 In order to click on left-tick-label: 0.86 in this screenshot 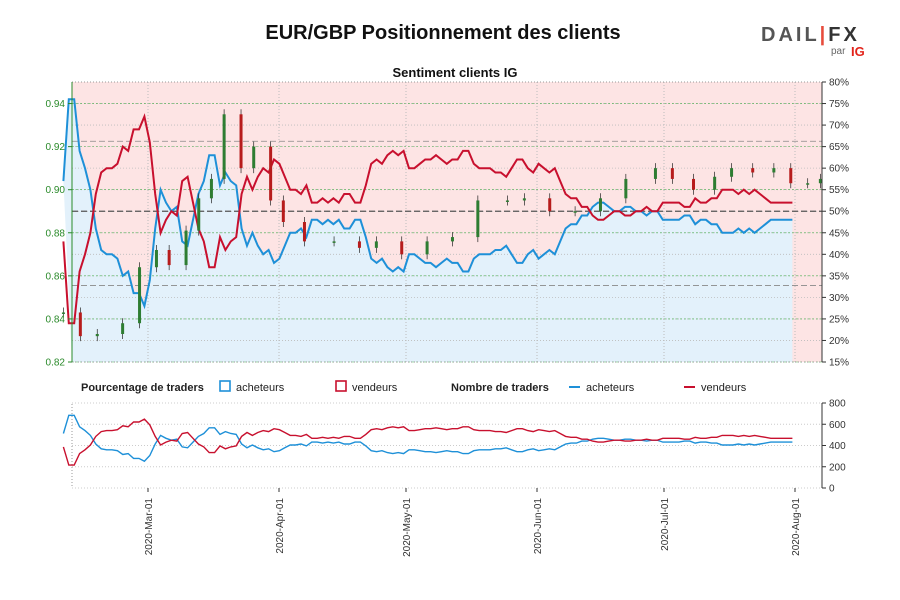, I will do `click(56, 276)`.